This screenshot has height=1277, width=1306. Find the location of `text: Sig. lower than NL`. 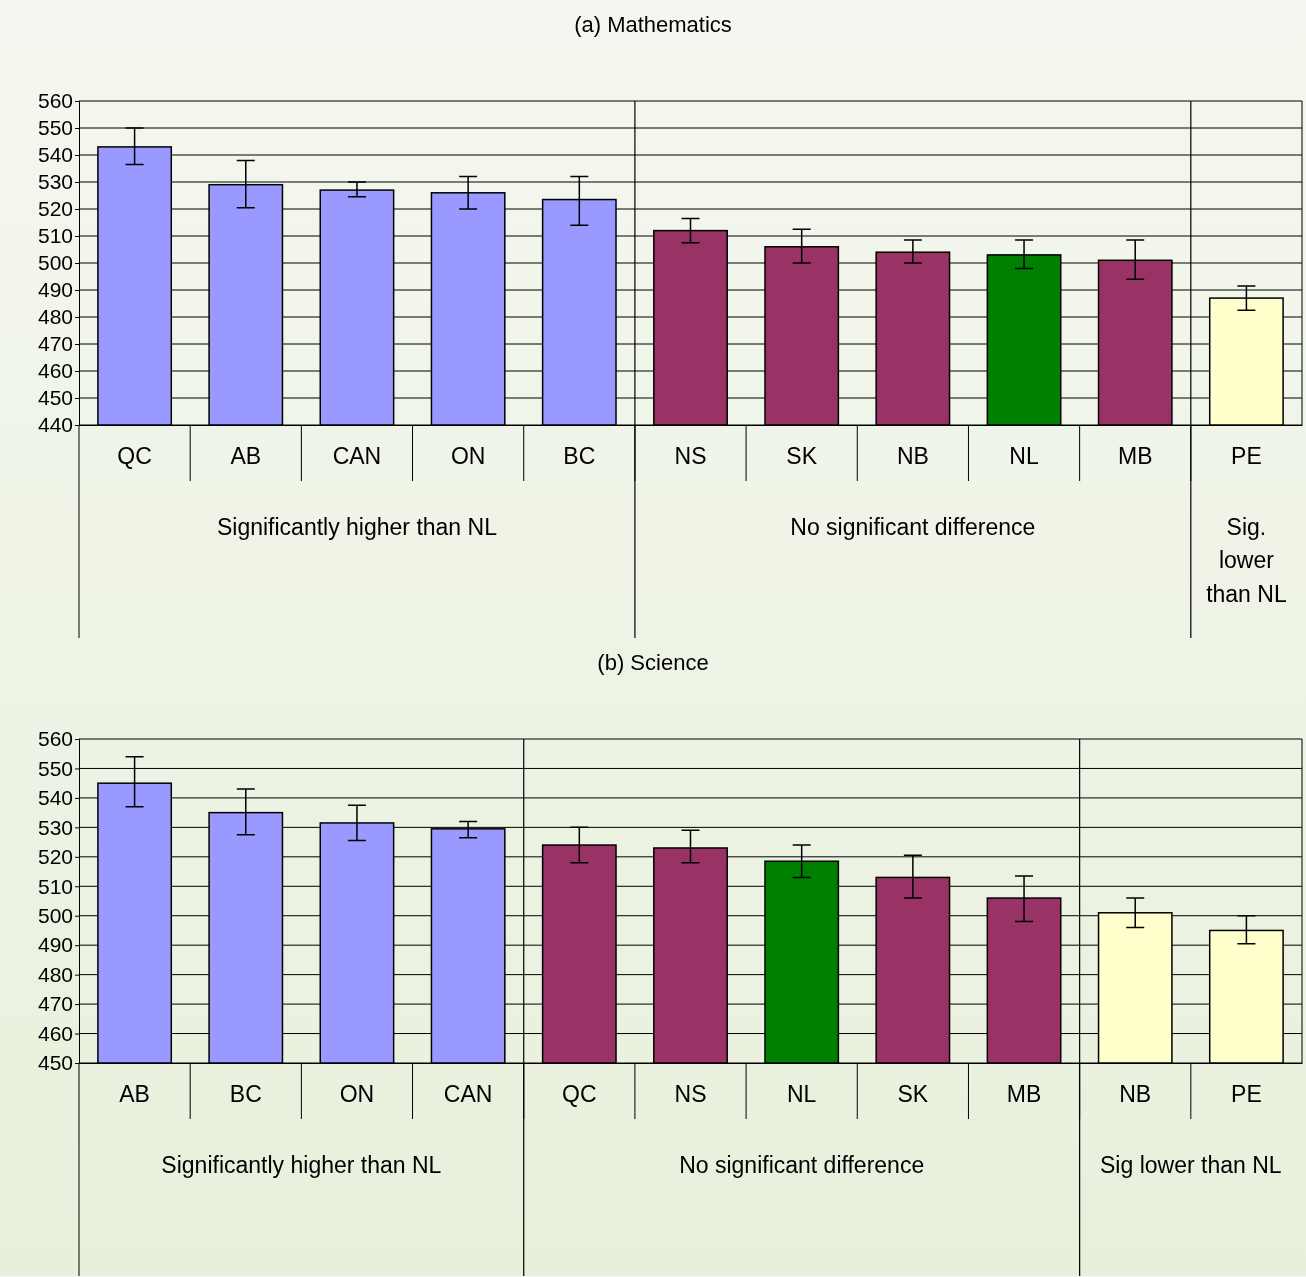

text: Sig. lower than NL is located at coordinates (1246, 560).